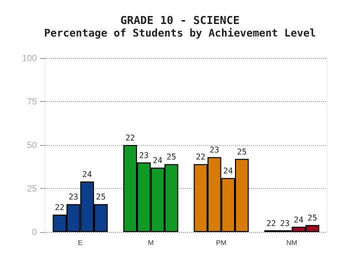 The width and height of the screenshot is (360, 260). What do you see at coordinates (59, 207) in the screenshot?
I see `series-label: 22` at bounding box center [59, 207].